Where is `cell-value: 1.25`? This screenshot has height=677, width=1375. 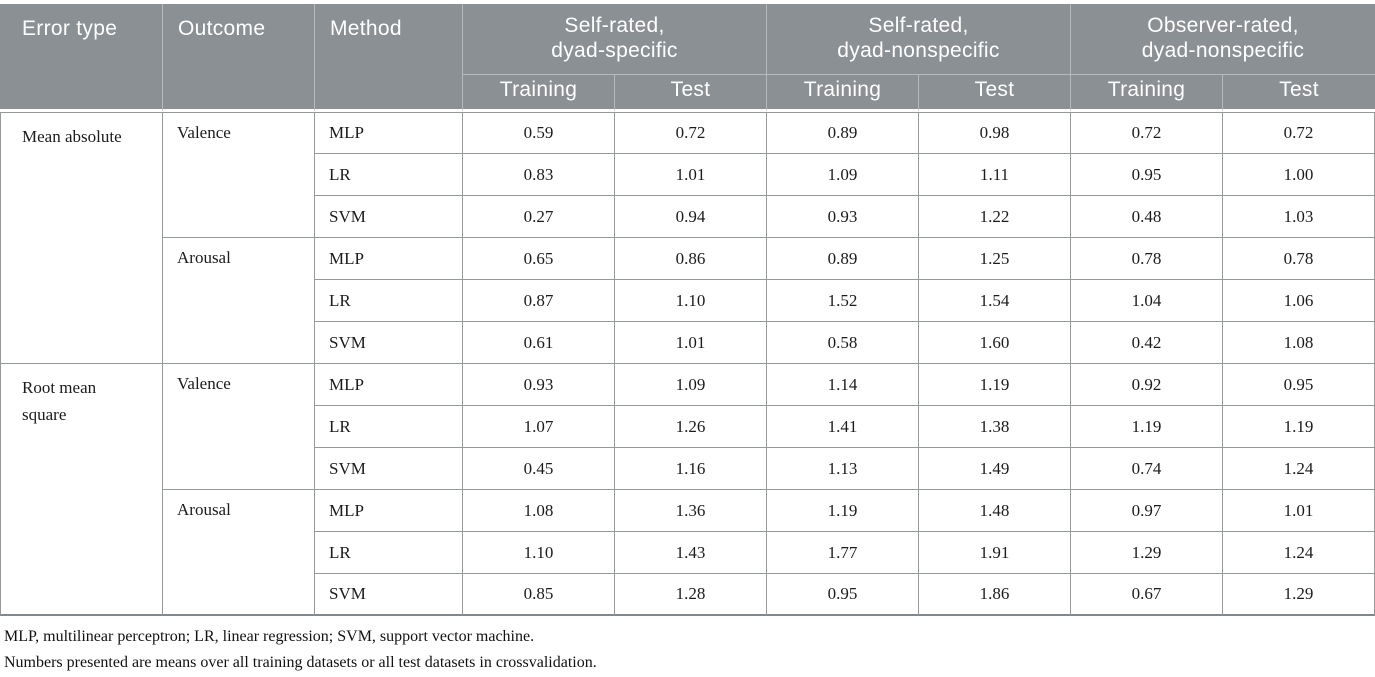
cell-value: 1.25 is located at coordinates (995, 259).